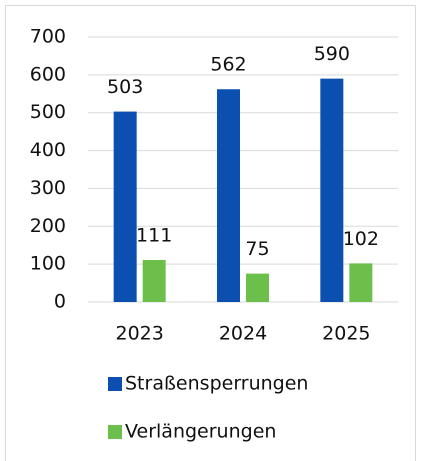 This screenshot has width=423, height=461. What do you see at coordinates (48, 150) in the screenshot?
I see `y-tick-label: 400` at bounding box center [48, 150].